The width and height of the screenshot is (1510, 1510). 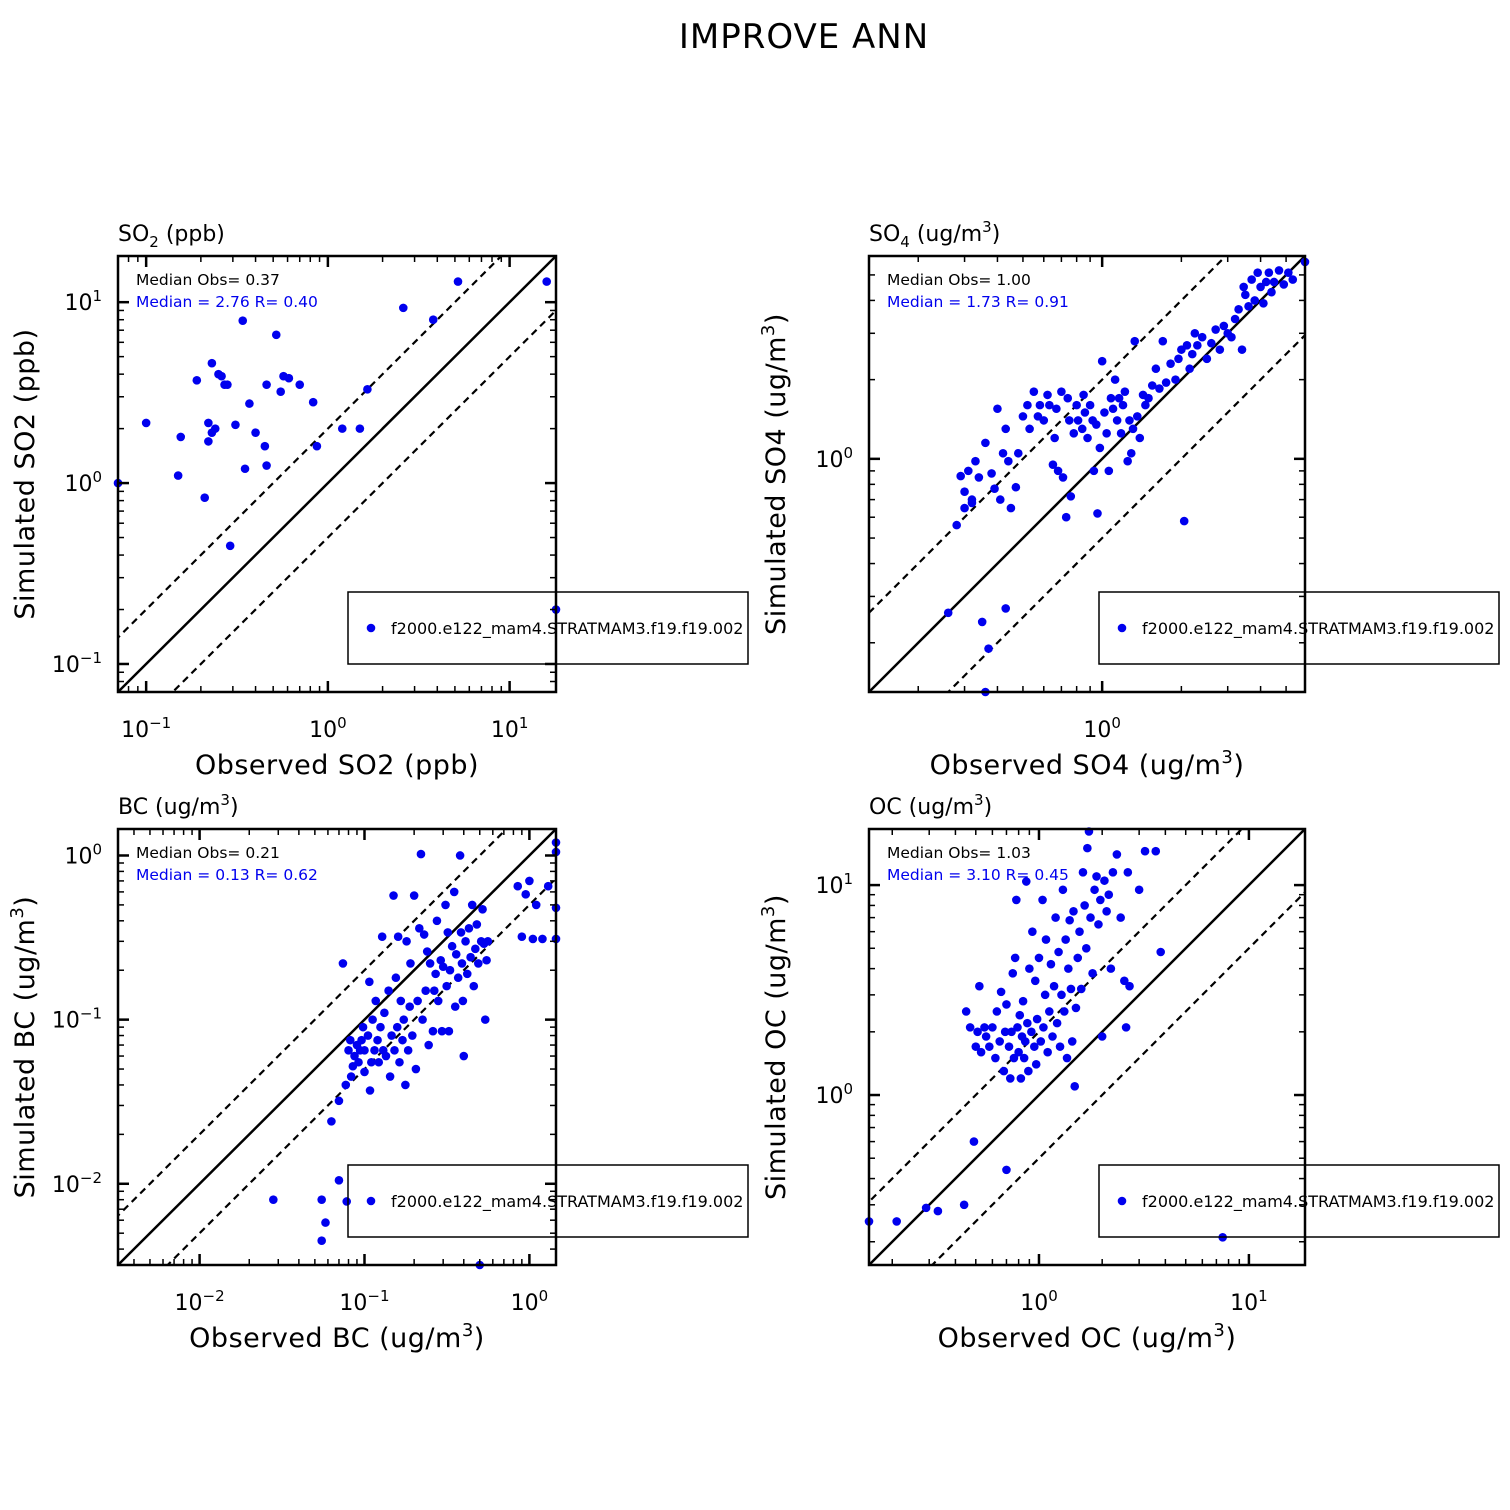 I want to click on y-tick-label: 100, so click(x=834, y=458).